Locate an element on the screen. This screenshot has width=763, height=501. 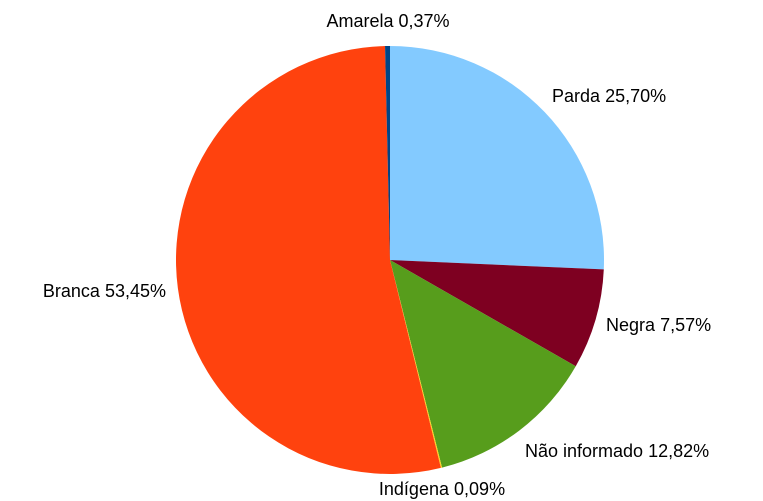
slice-label: Amarela 0,37% is located at coordinates (387, 21).